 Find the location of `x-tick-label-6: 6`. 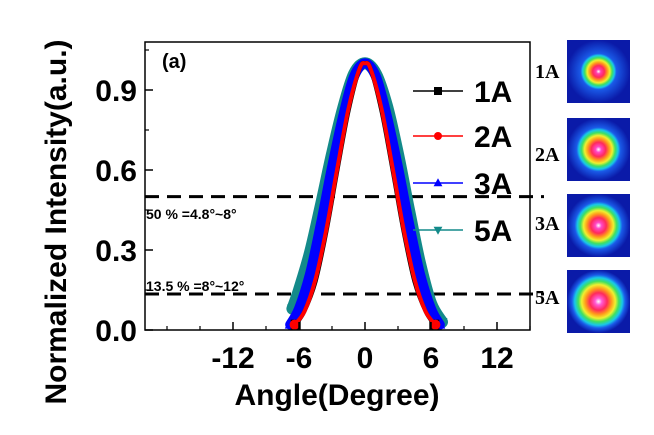

x-tick-label-6: 6 is located at coordinates (431, 358).